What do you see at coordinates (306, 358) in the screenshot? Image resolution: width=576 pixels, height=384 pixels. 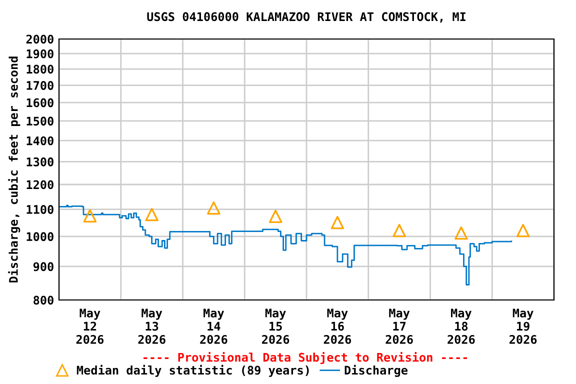 I see `text: ---- Provisional Data Subject to Revision ----` at bounding box center [306, 358].